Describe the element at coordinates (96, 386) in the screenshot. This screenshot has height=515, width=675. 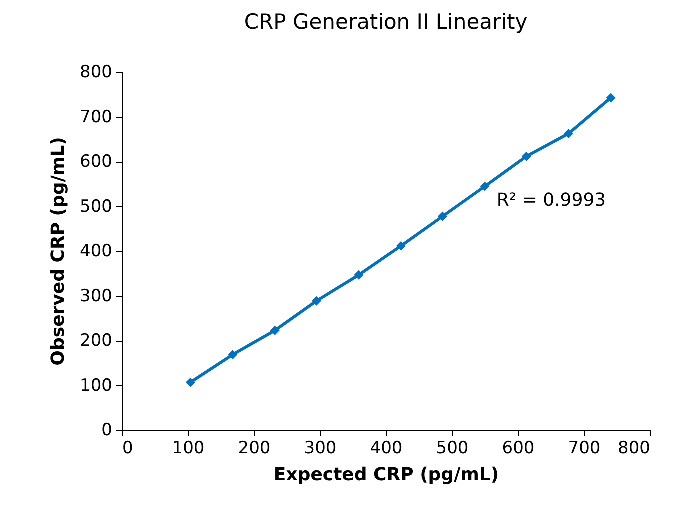
I see `y-tick-label: 100` at that location.